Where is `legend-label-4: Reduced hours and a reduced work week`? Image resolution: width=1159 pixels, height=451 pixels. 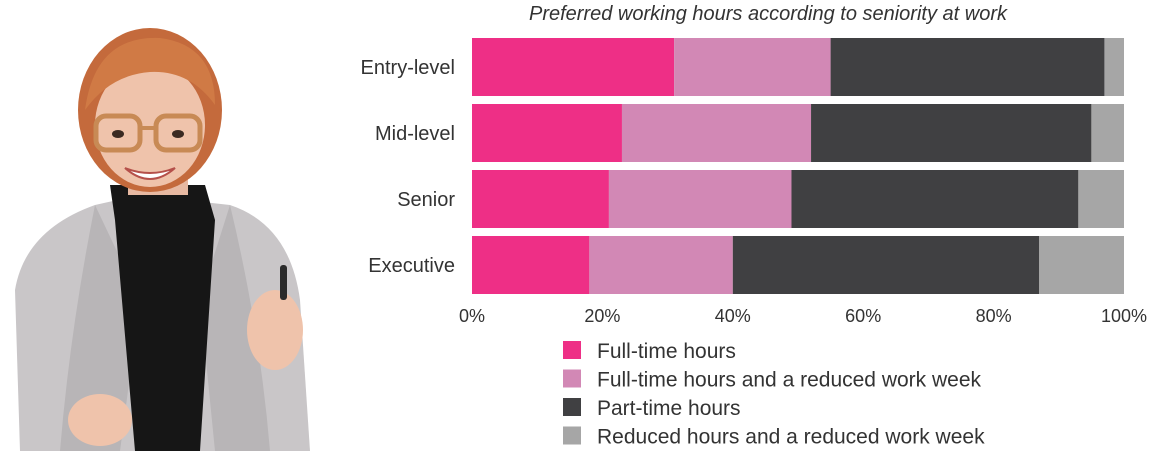
legend-label-4: Reduced hours and a reduced work week is located at coordinates (791, 437).